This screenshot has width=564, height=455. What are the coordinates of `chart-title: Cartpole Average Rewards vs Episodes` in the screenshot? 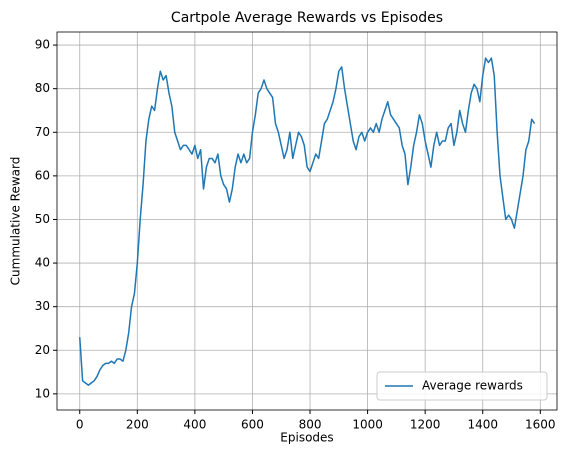 It's located at (307, 18).